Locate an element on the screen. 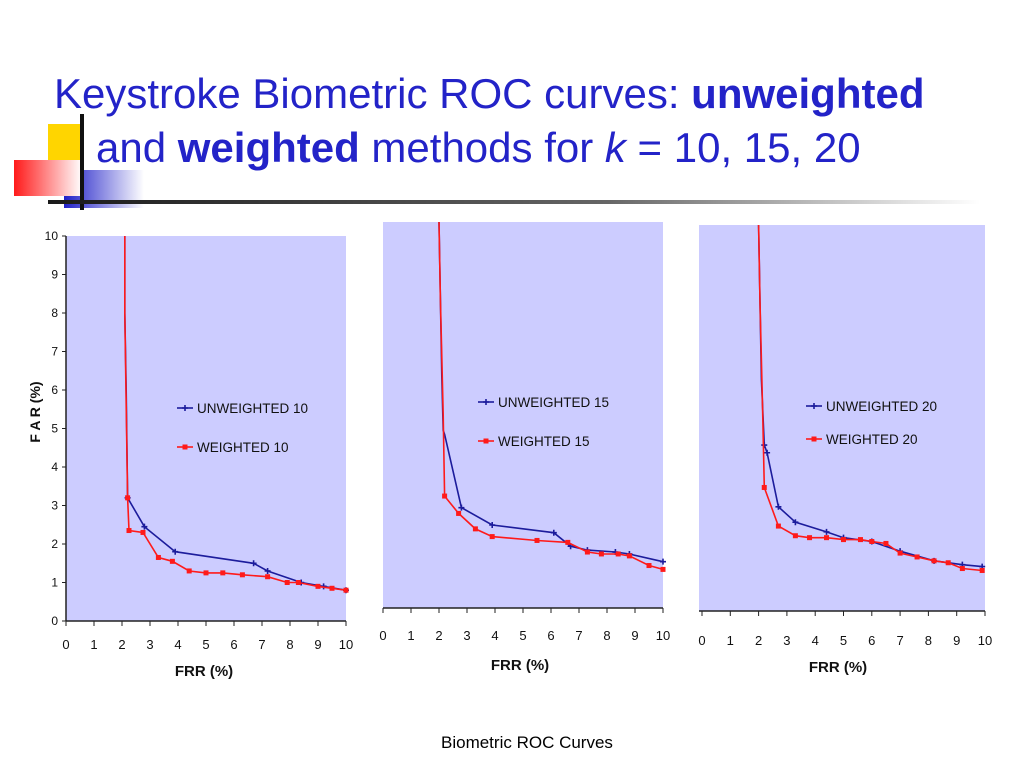 This screenshot has height=768, width=1024. legend-label: UNWEIGHTED 10 is located at coordinates (252, 408).